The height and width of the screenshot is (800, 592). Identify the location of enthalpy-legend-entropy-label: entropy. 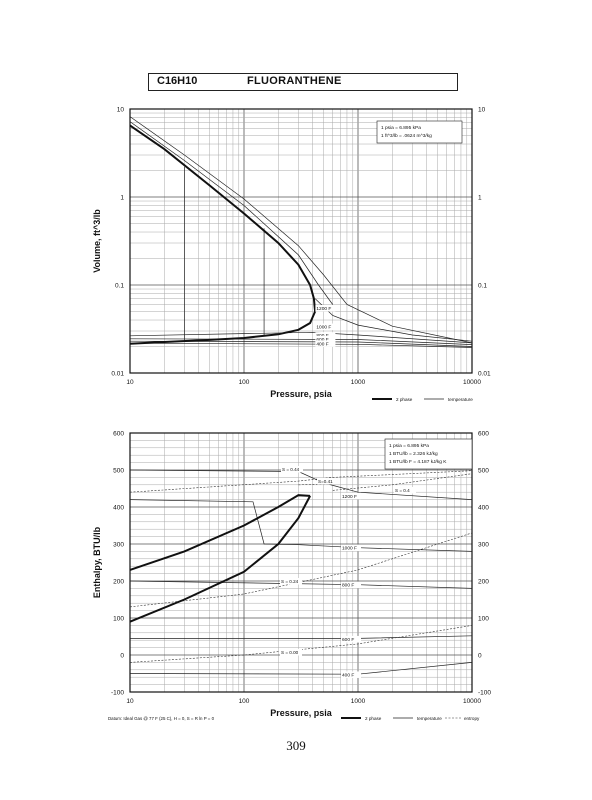
(472, 718).